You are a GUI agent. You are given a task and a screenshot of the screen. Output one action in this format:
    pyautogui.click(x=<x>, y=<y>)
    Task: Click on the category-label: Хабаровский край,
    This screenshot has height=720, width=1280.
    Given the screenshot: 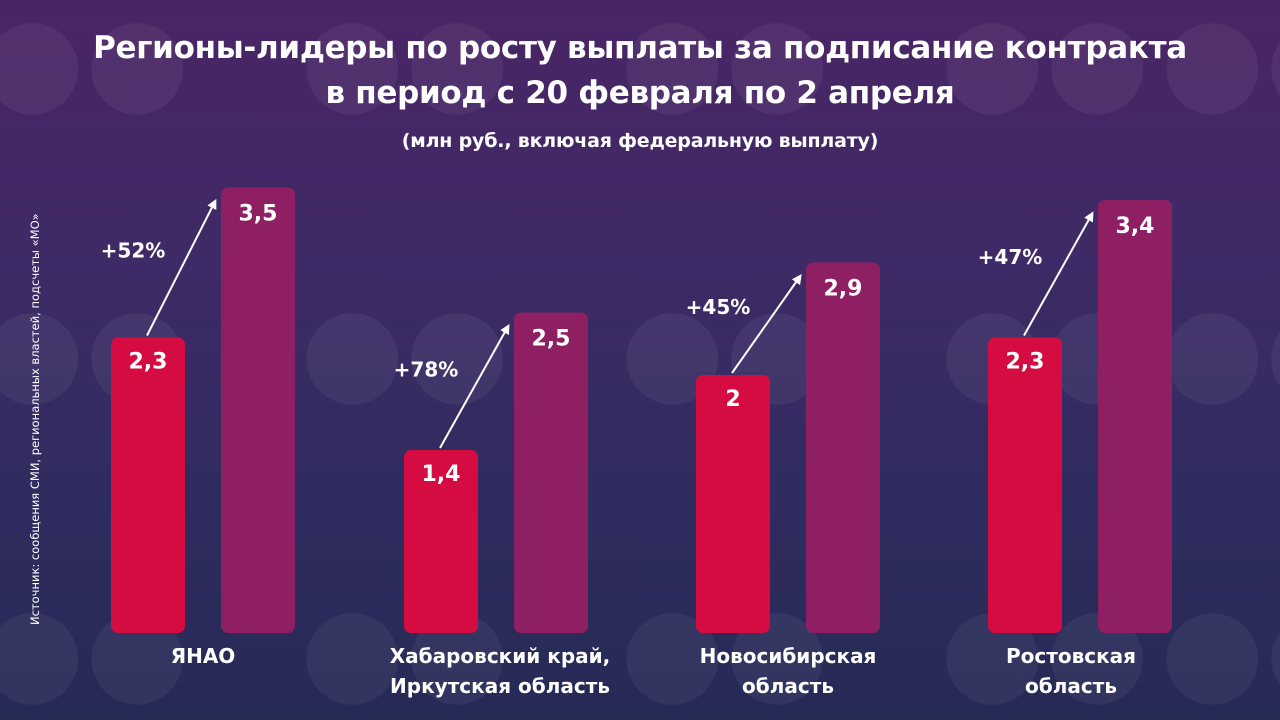 What is the action you would take?
    pyautogui.click(x=500, y=656)
    